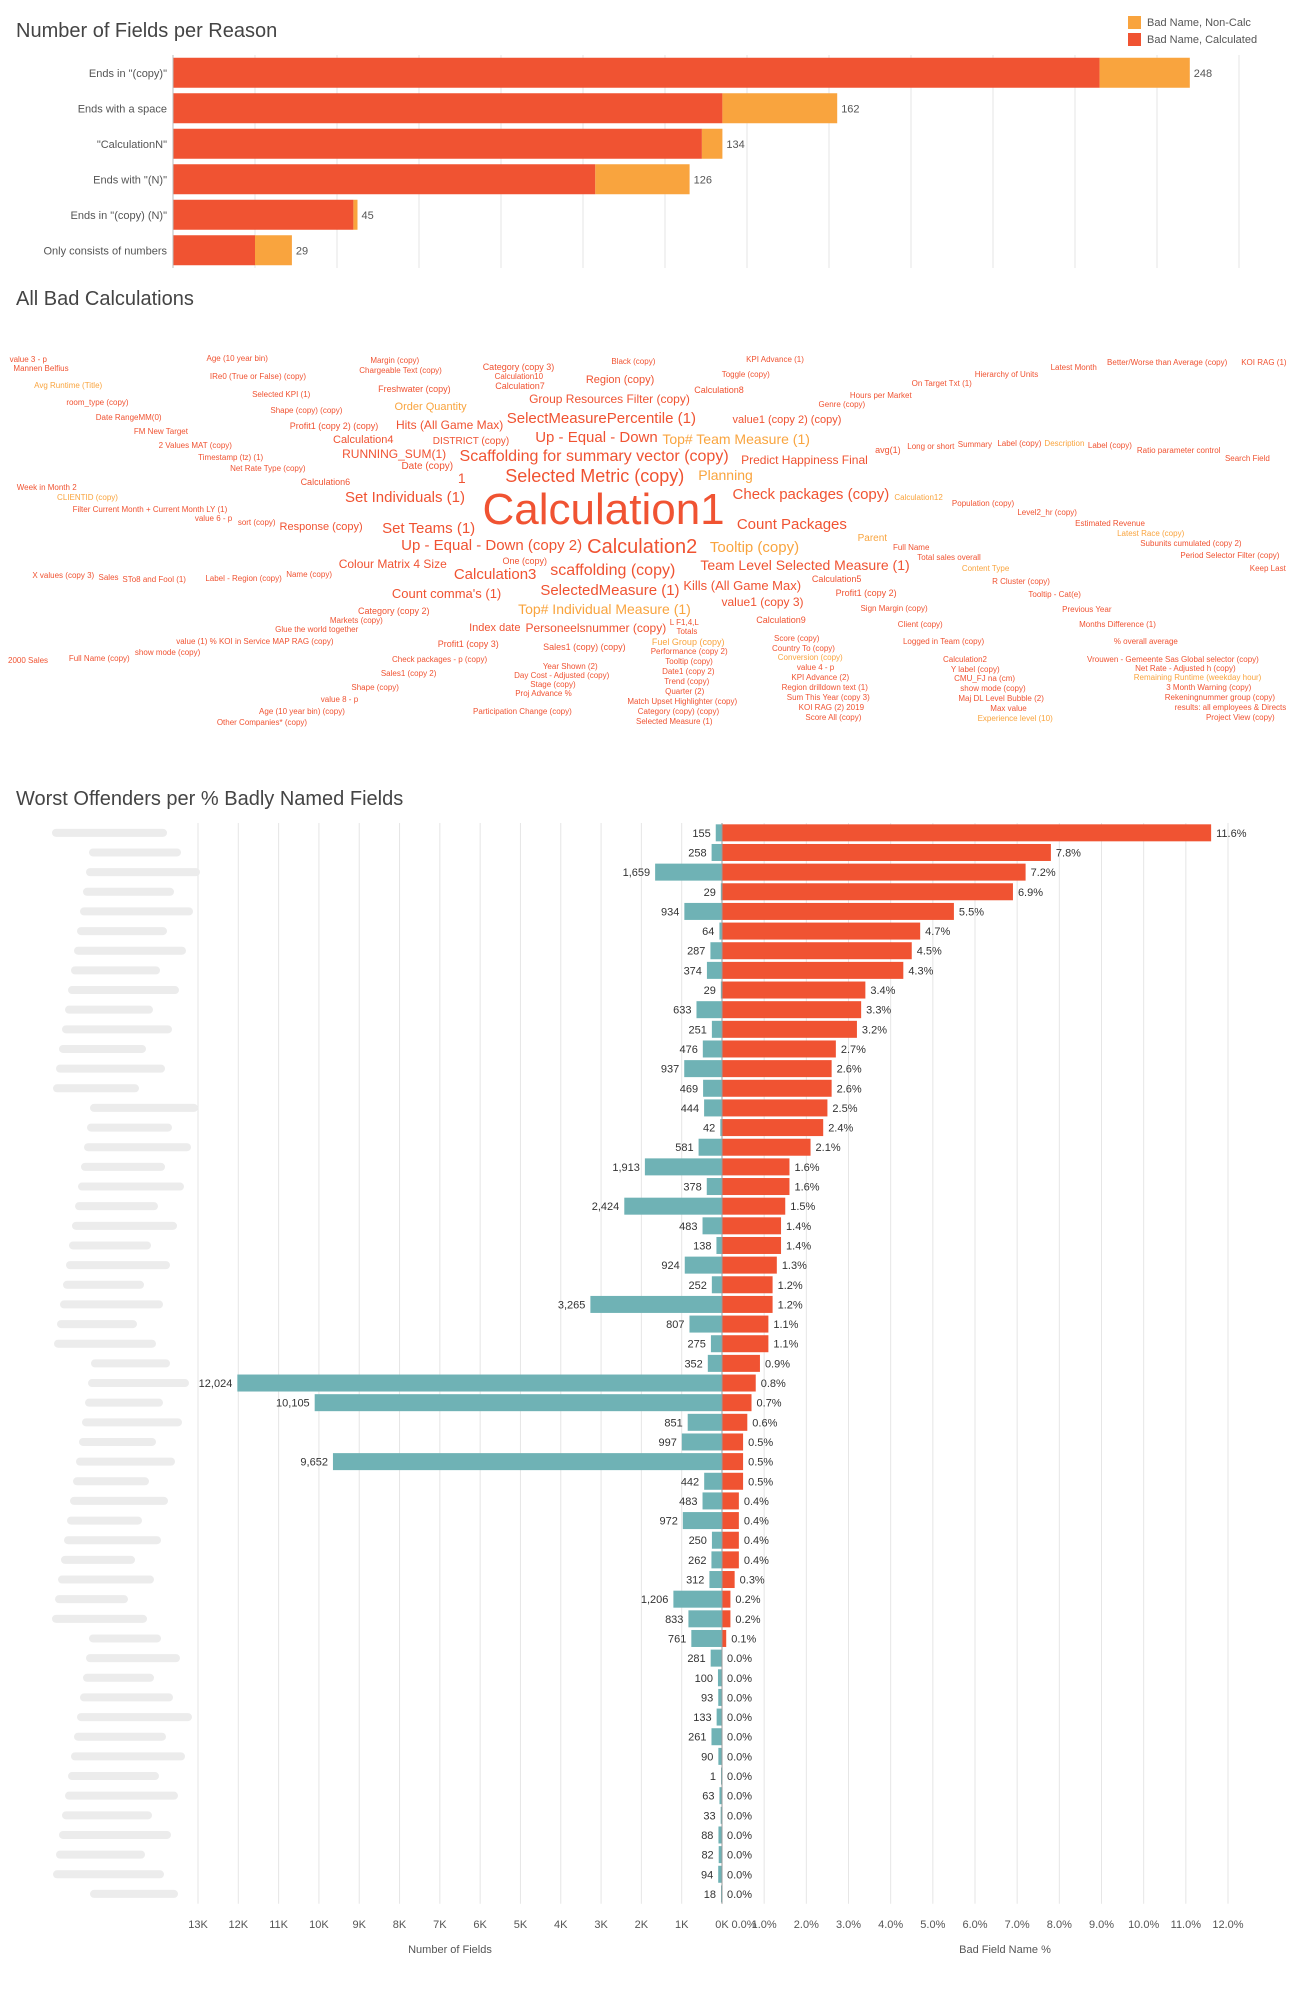 The image size is (1300, 2000). Describe the element at coordinates (974, 444) in the screenshot. I see `wordcloud-word: Summary` at that location.